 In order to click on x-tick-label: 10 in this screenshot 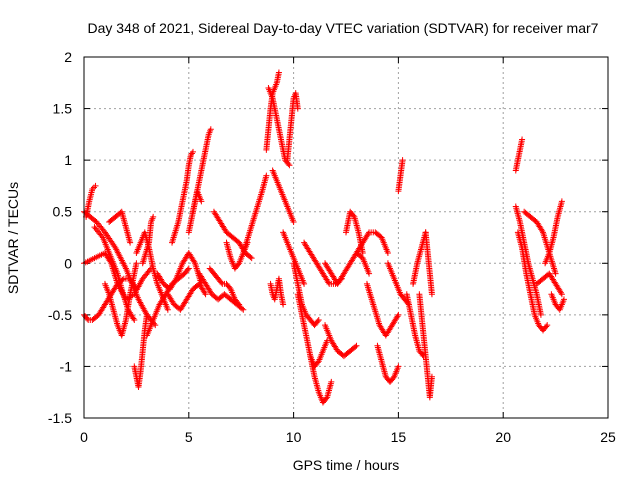, I will do `click(294, 437)`.